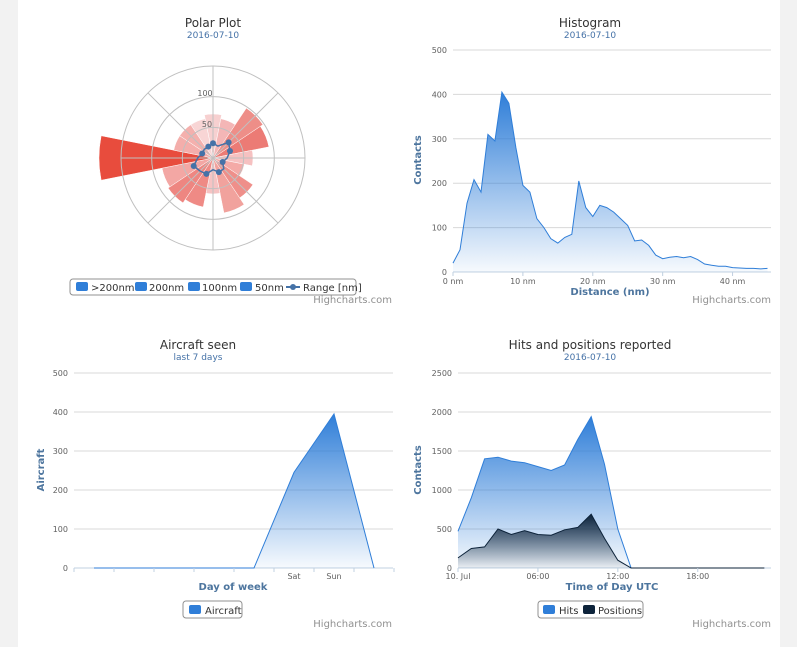 The width and height of the screenshot is (797, 647). Describe the element at coordinates (41, 469) in the screenshot. I see `aircraft-y-title: Aircraft` at that location.